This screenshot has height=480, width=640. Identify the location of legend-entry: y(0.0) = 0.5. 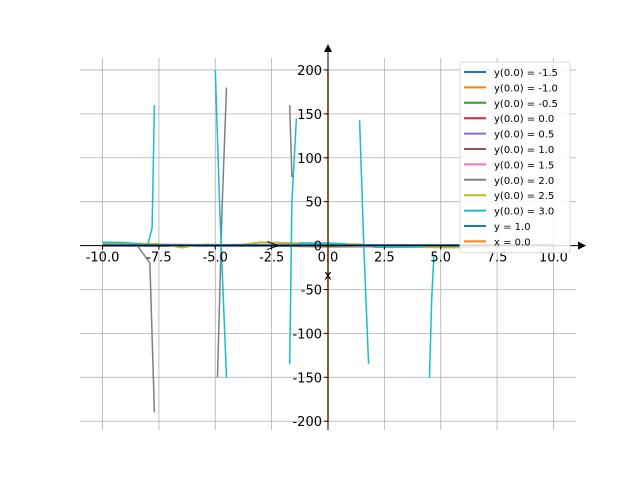
(524, 135).